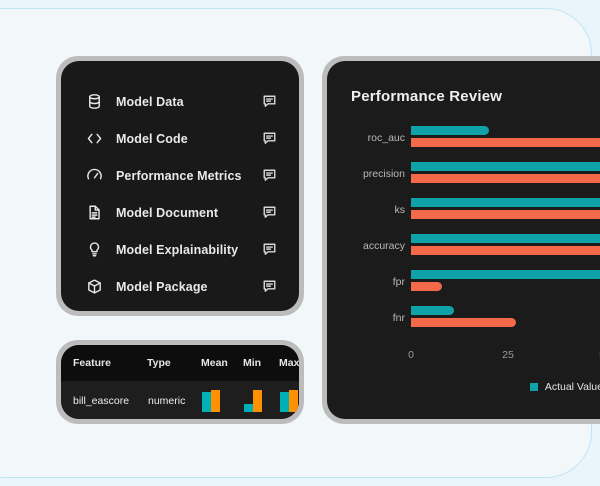 This screenshot has height=486, width=600. Describe the element at coordinates (505, 274) in the screenshot. I see `bar-fpr-actual-value` at that location.